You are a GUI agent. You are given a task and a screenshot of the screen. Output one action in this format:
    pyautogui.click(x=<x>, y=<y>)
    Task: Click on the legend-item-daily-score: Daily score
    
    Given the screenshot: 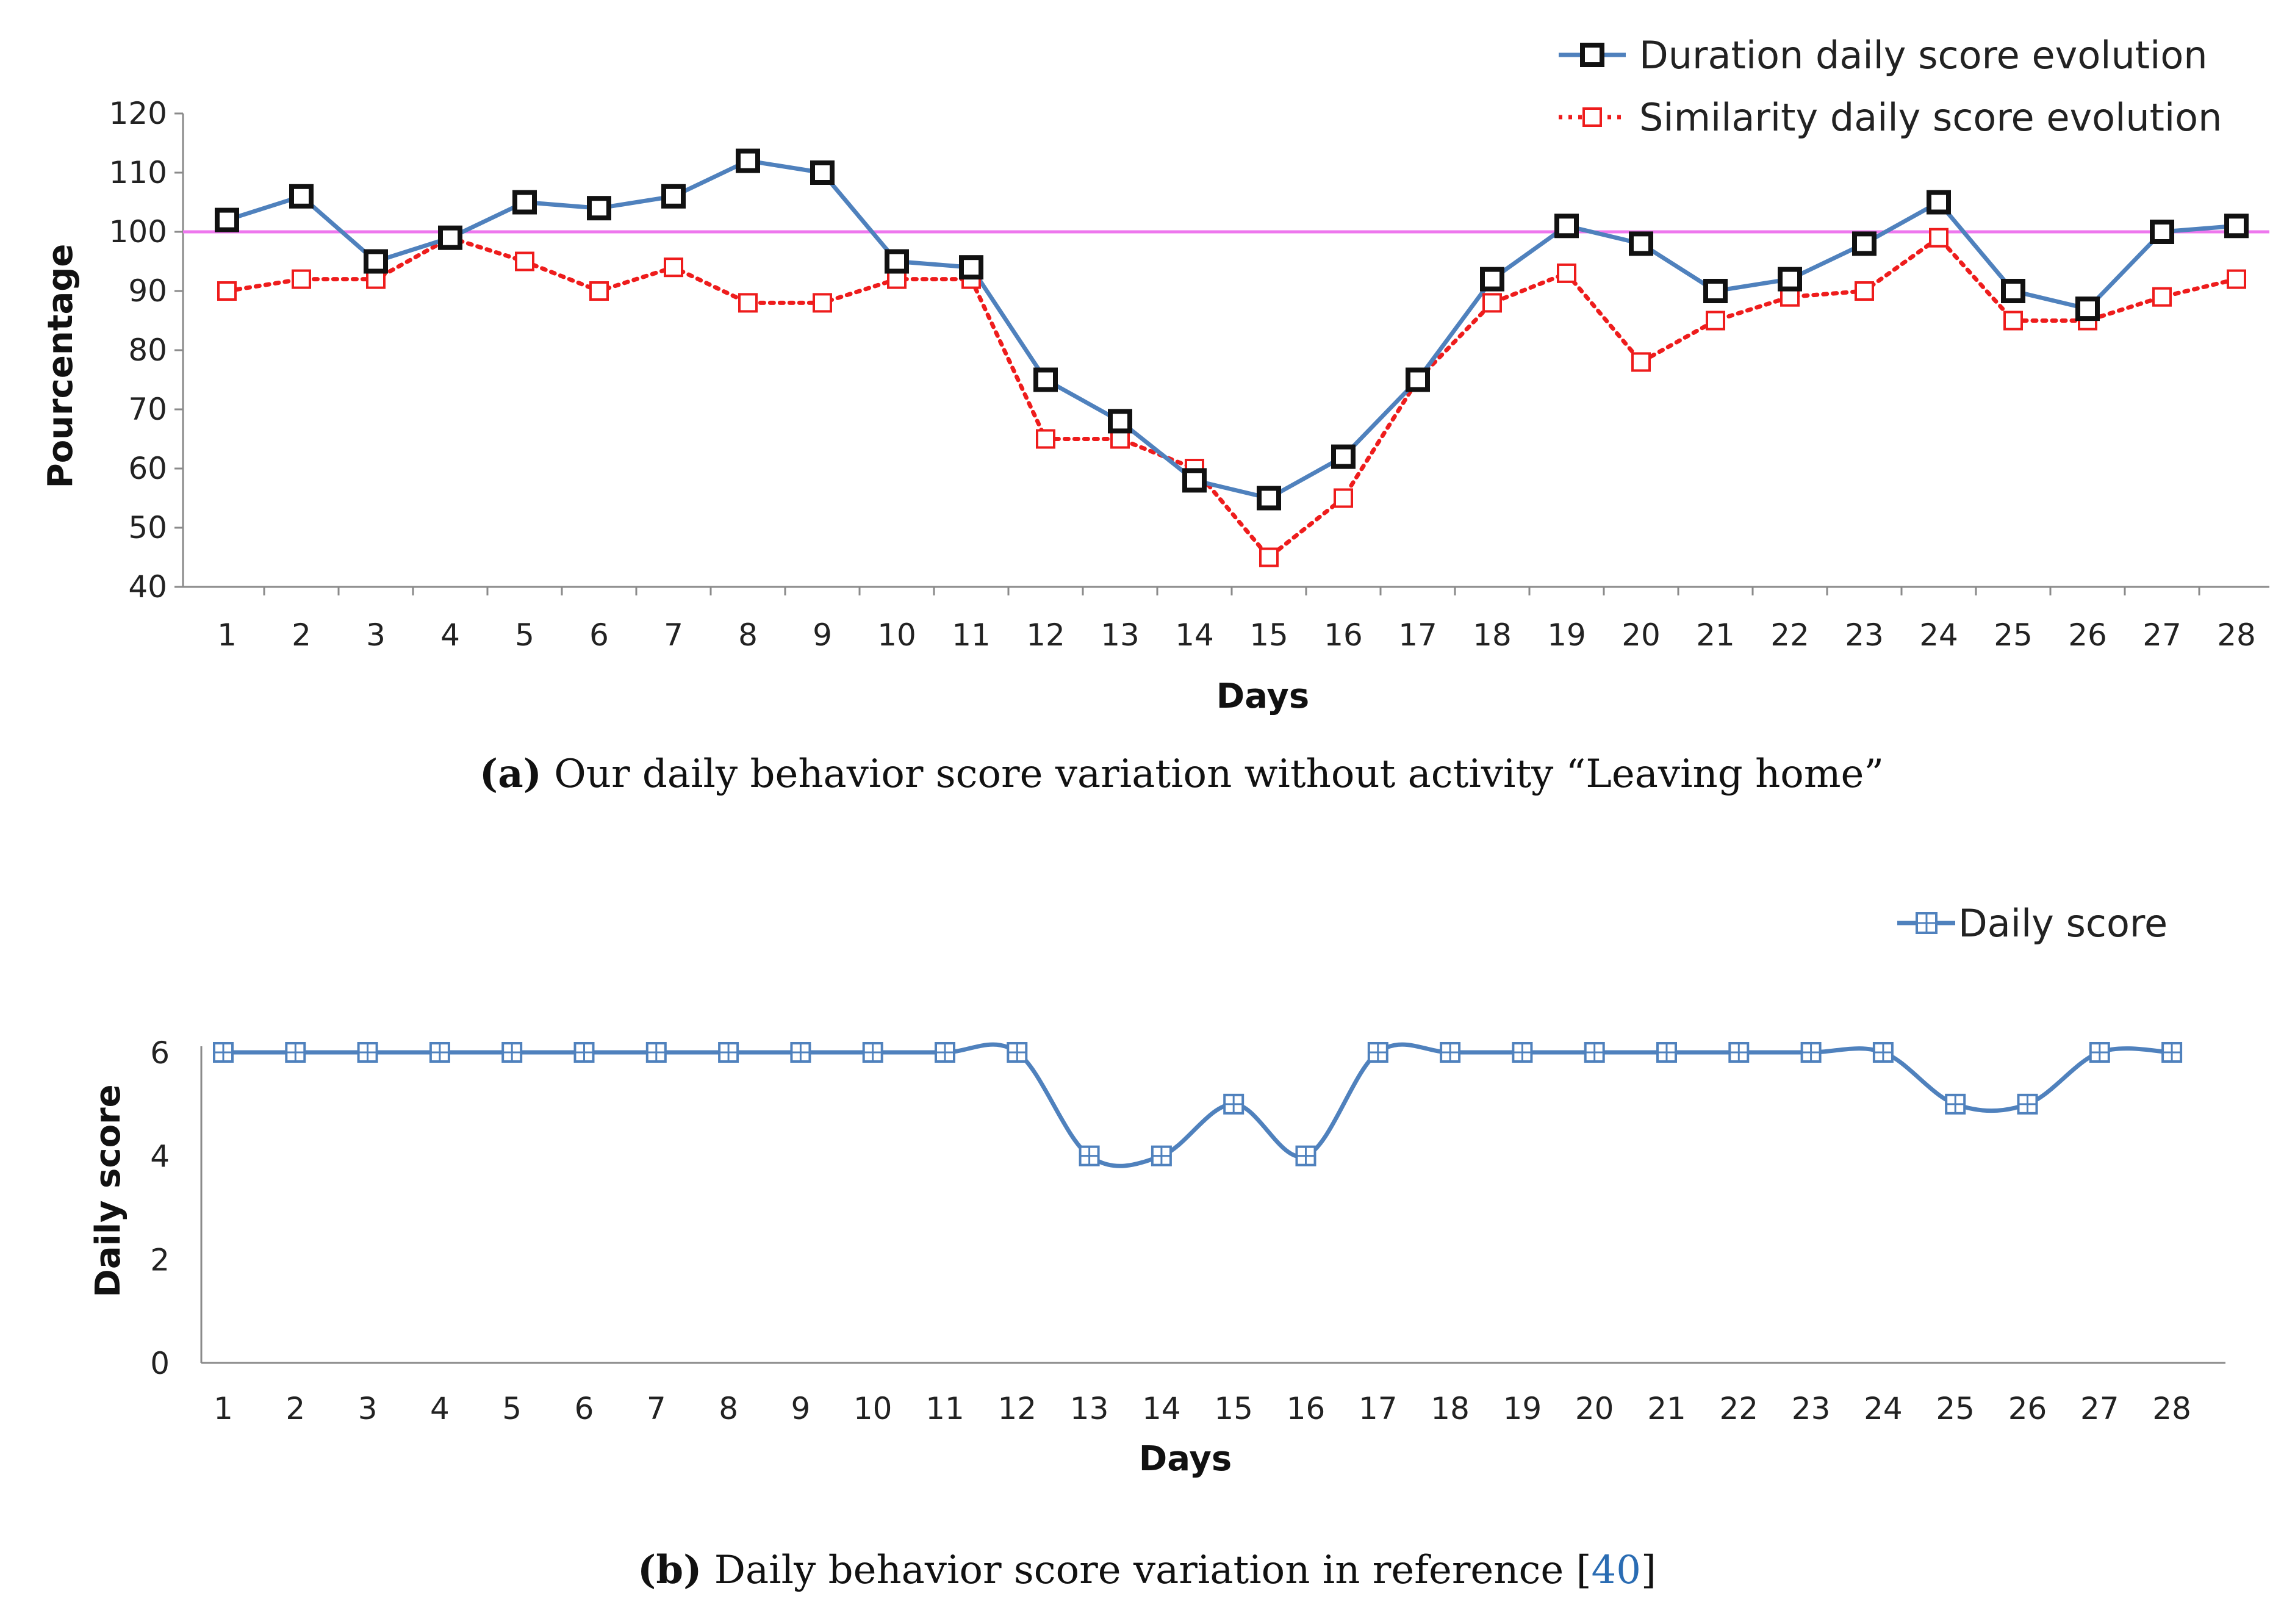 What is the action you would take?
    pyautogui.click(x=2032, y=923)
    